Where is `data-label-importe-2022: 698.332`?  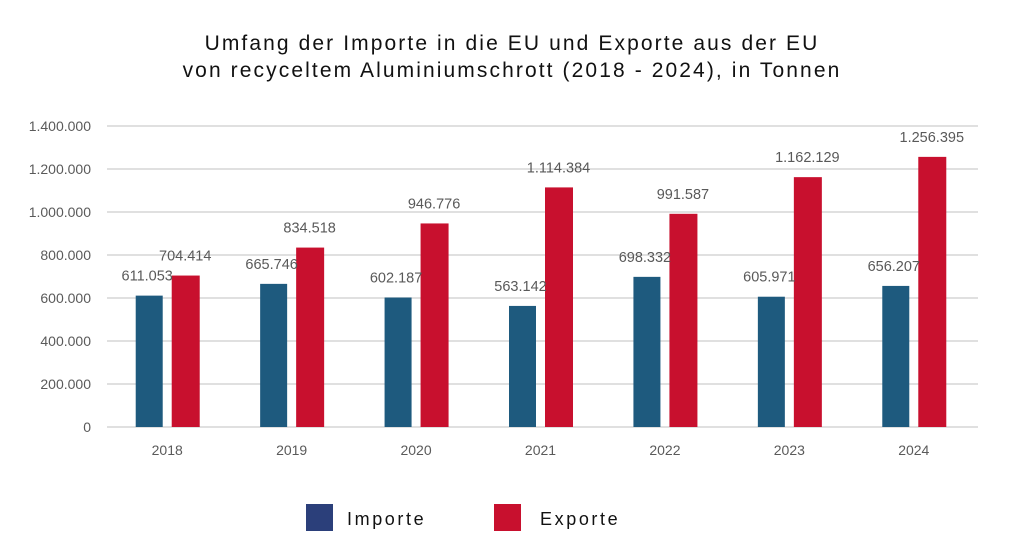
data-label-importe-2022: 698.332 is located at coordinates (645, 258).